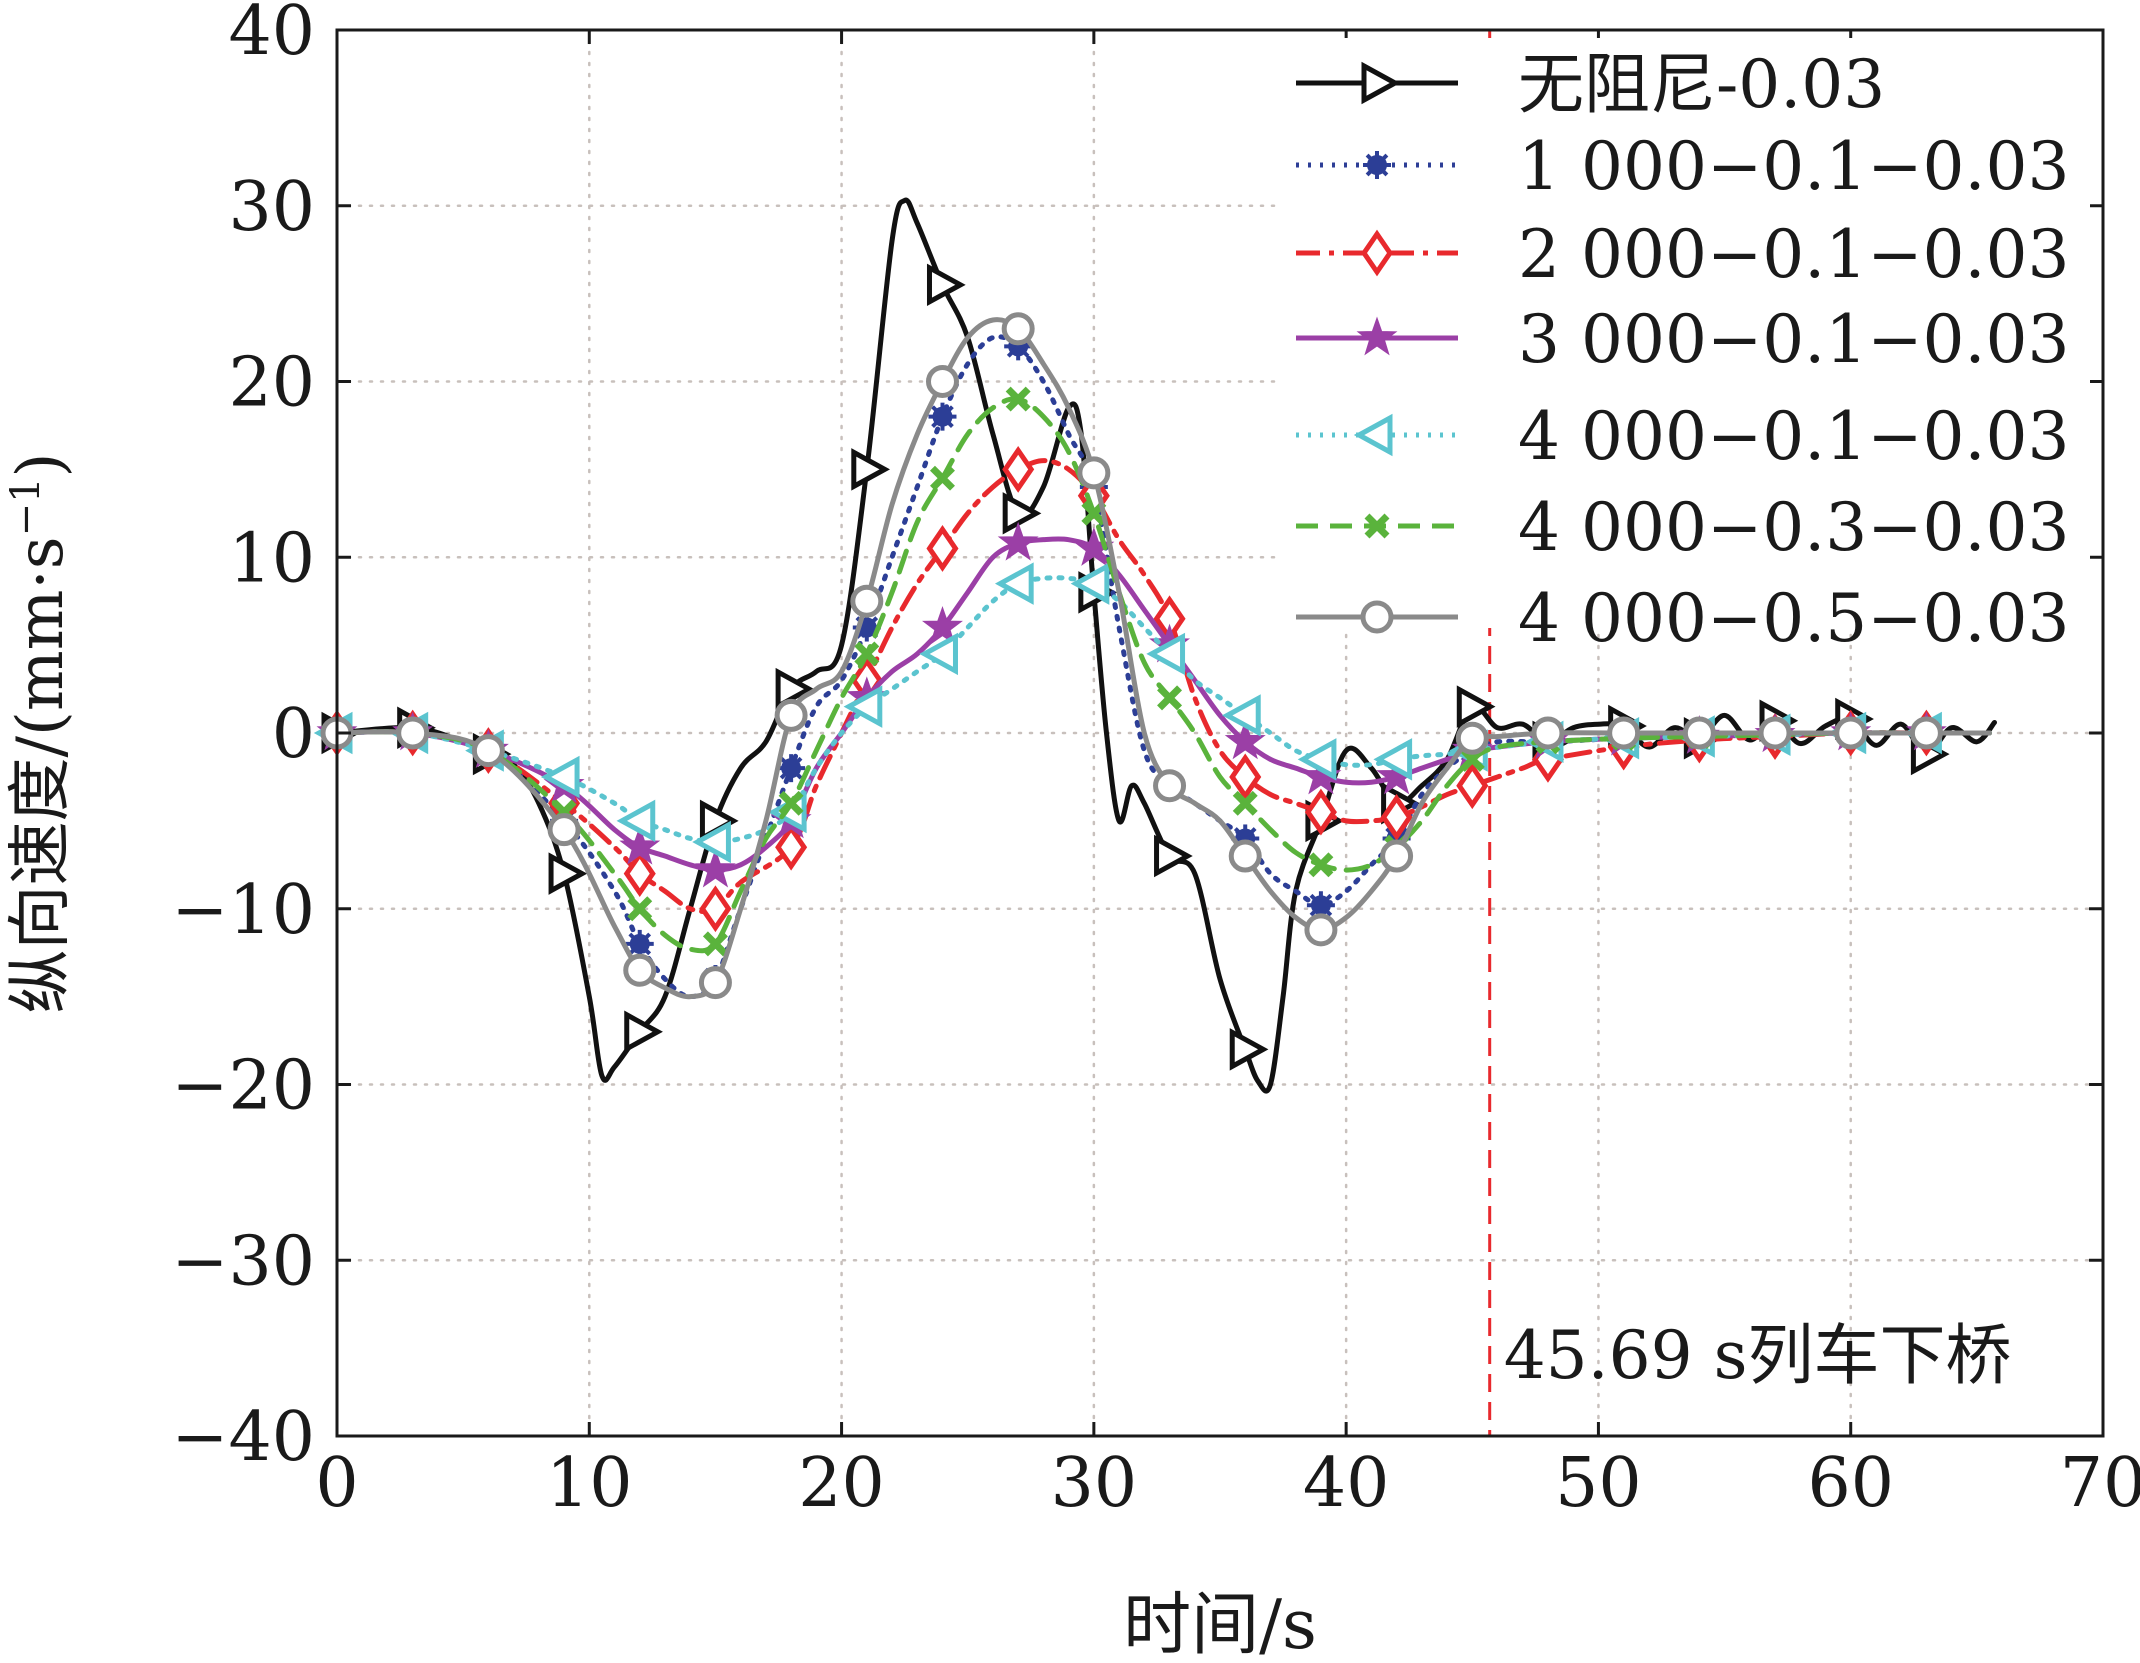 This screenshot has height=1663, width=2140. What do you see at coordinates (243, 1086) in the screenshot?
I see `y-tick-label: −20` at bounding box center [243, 1086].